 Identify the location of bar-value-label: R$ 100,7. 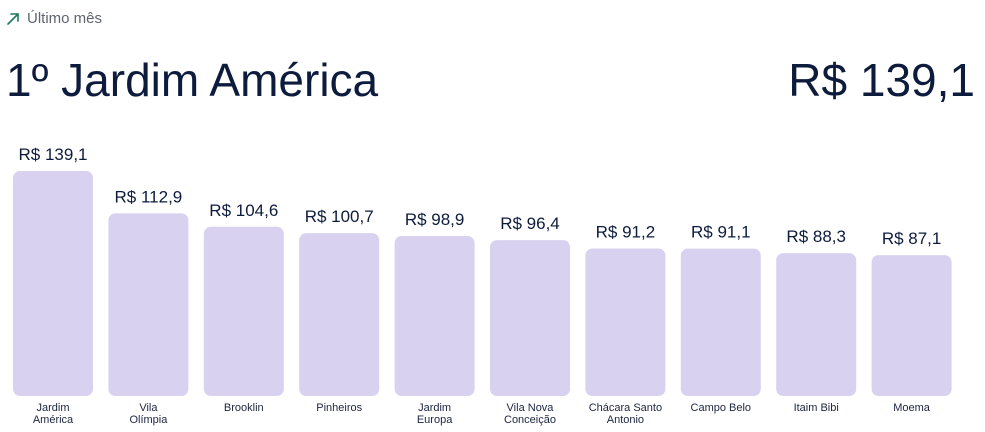
(339, 216).